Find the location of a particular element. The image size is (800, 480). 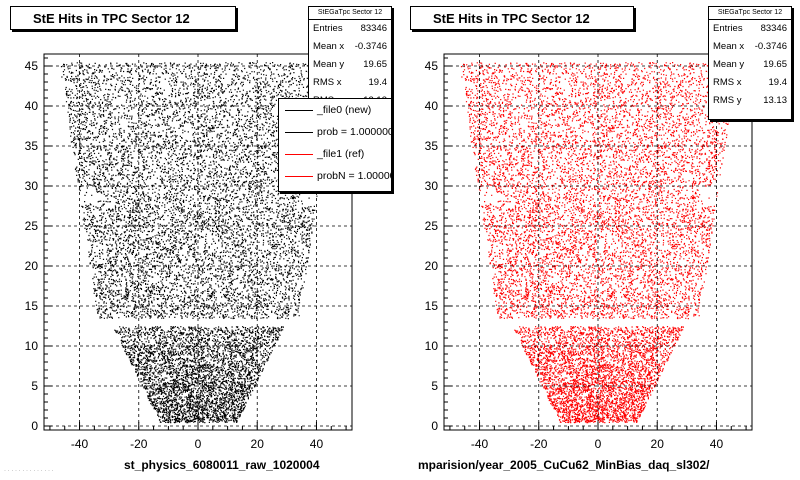

right-ytick-label-8: 40 is located at coordinates (432, 106).